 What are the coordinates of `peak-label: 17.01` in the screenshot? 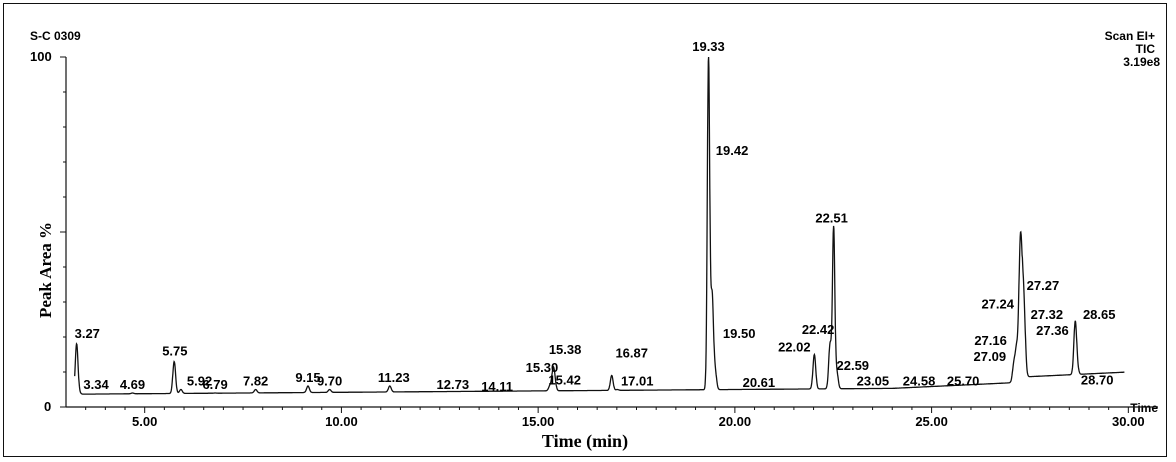 It's located at (637, 381).